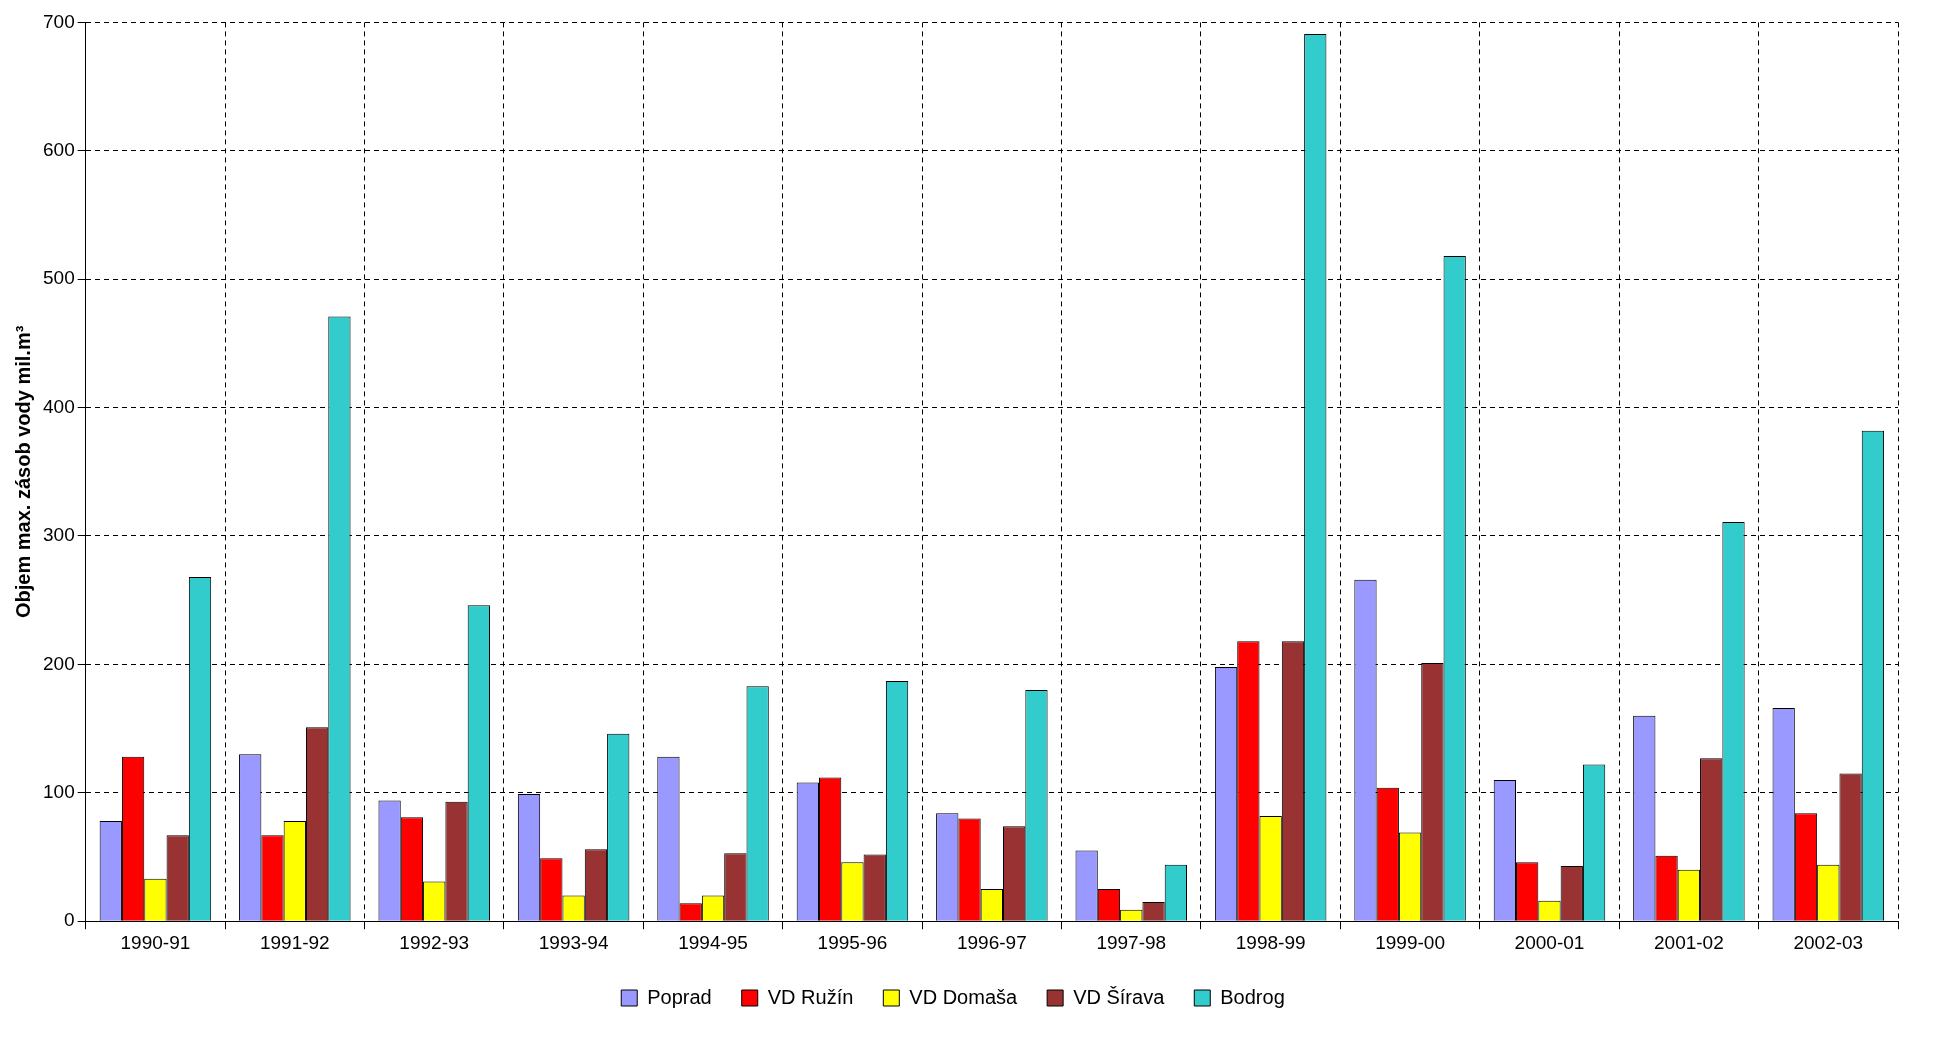 The height and width of the screenshot is (1042, 1937). Describe the element at coordinates (59, 535) in the screenshot. I see `y-tick-label: 300` at that location.